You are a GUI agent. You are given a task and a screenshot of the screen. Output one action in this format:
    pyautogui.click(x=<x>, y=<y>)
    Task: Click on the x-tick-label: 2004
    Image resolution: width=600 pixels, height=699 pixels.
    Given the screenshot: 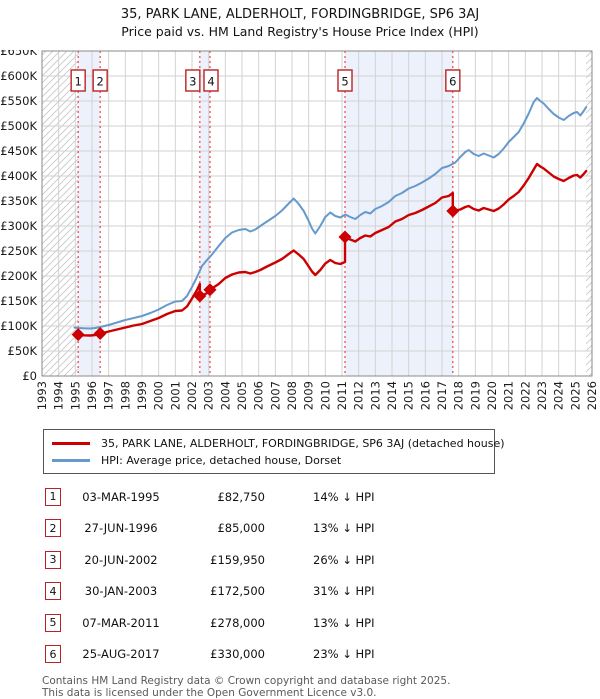 What is the action you would take?
    pyautogui.click(x=225, y=395)
    